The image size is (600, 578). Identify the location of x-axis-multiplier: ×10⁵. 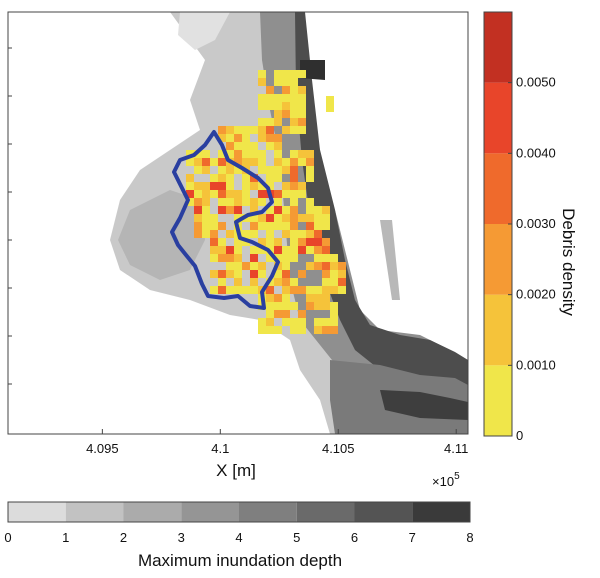
(446, 480).